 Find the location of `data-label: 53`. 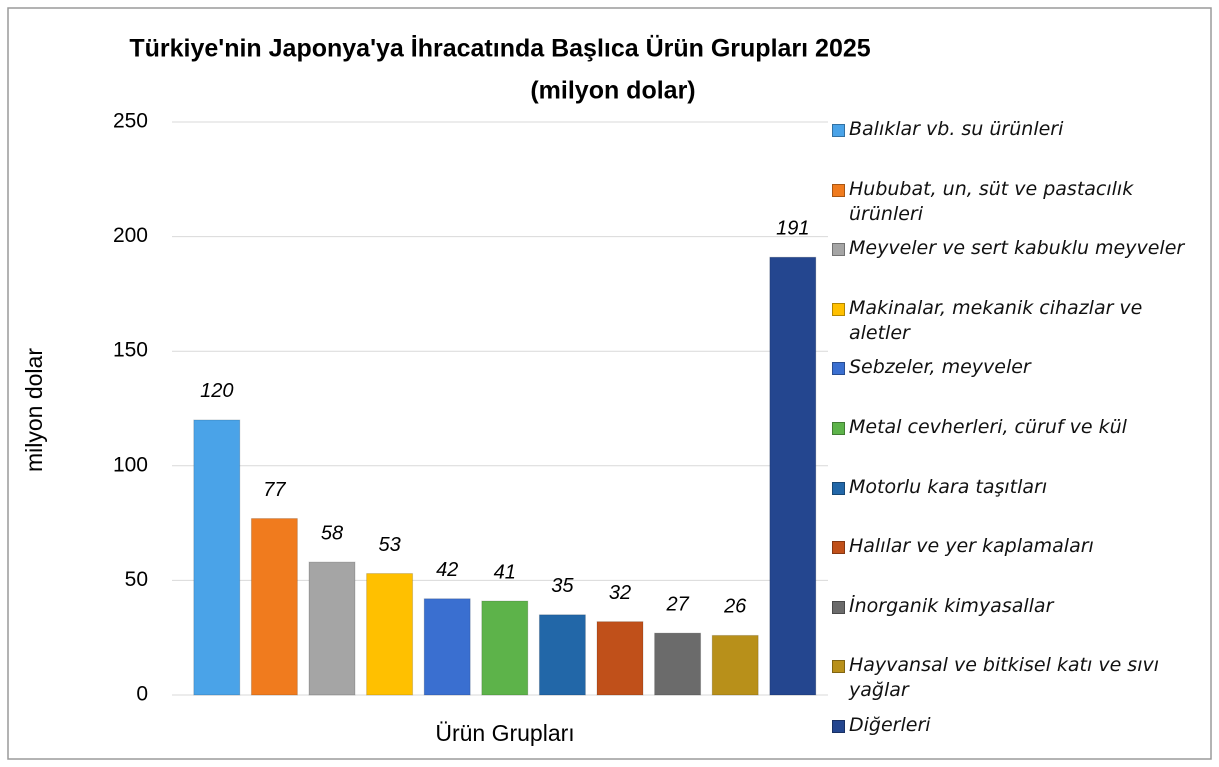

data-label: 53 is located at coordinates (389, 545).